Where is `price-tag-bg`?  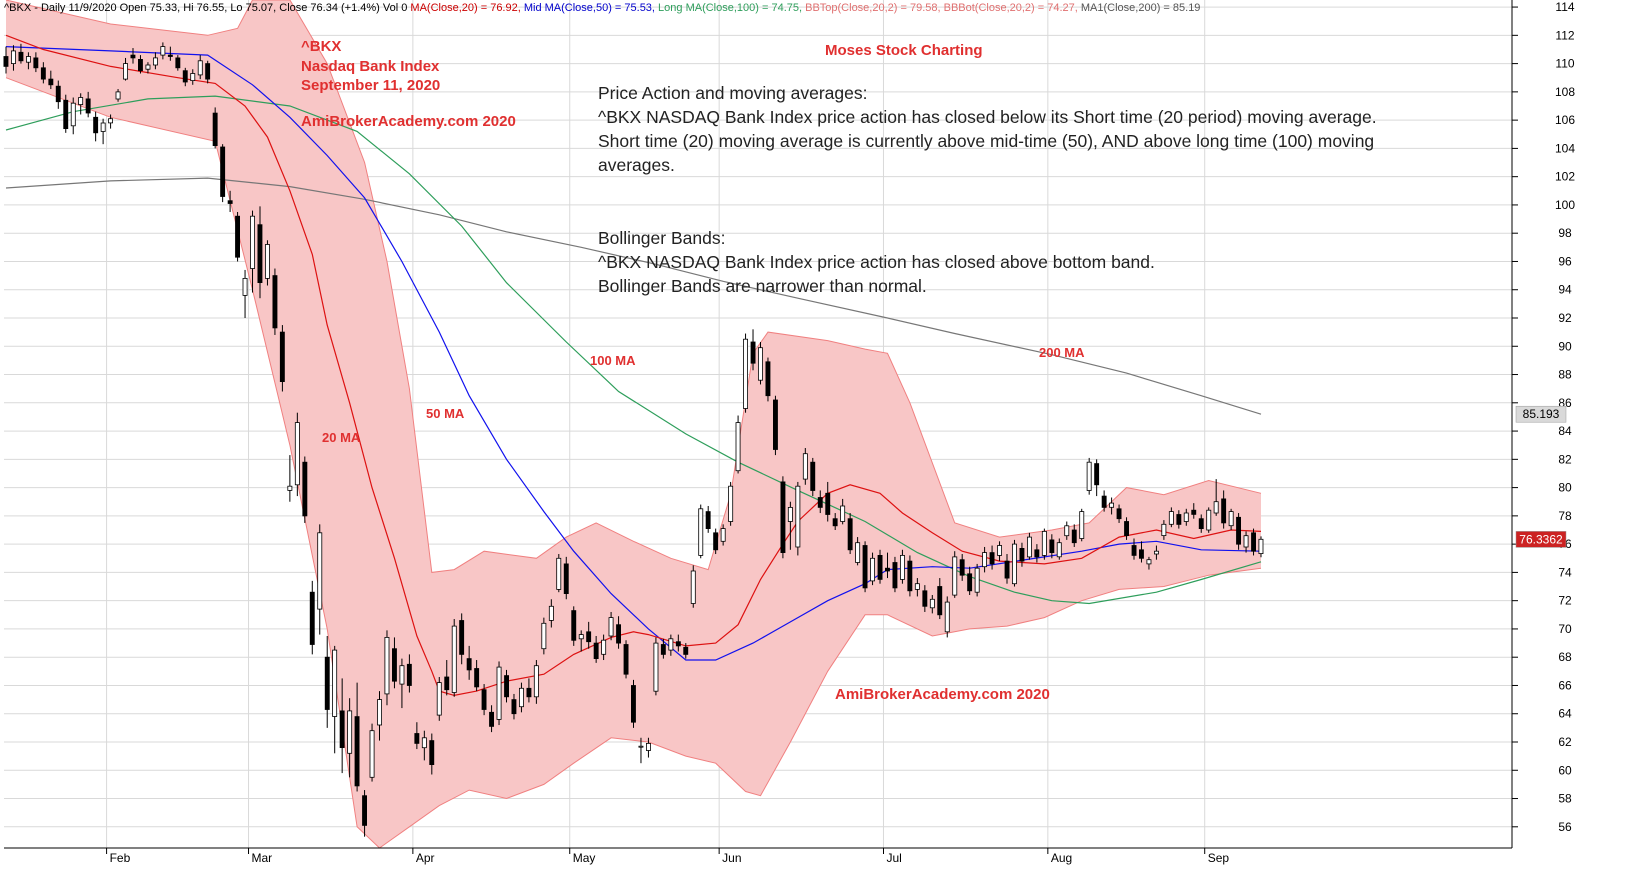 price-tag-bg is located at coordinates (1541, 414).